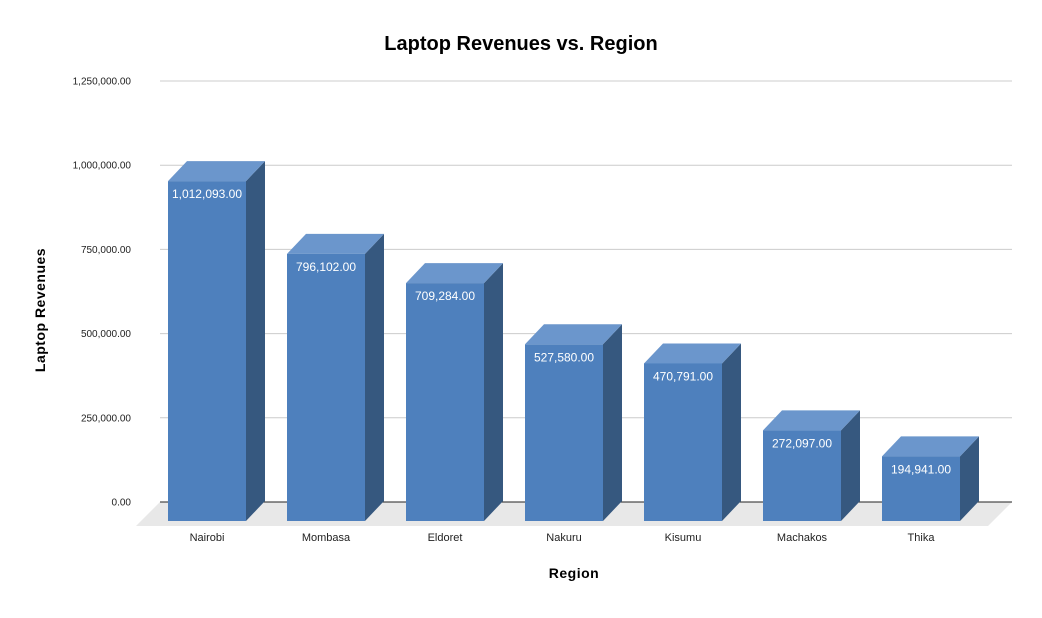 This screenshot has width=1042, height=618. What do you see at coordinates (326, 538) in the screenshot?
I see `x-tick-label: Mombasa` at bounding box center [326, 538].